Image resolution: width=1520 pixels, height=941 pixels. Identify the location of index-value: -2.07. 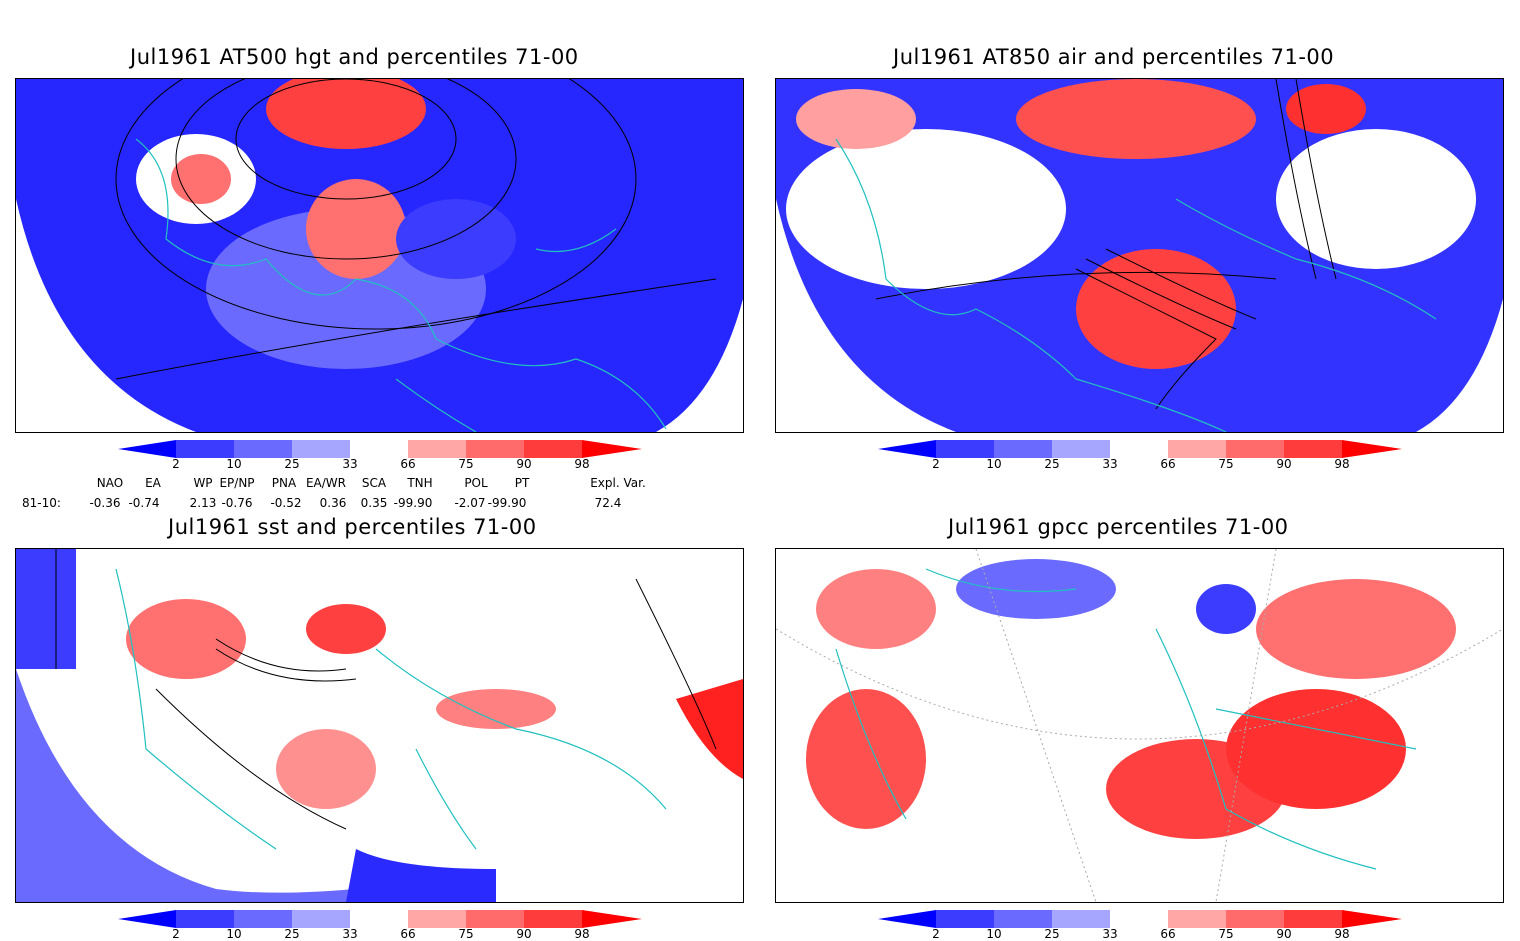
(470, 503).